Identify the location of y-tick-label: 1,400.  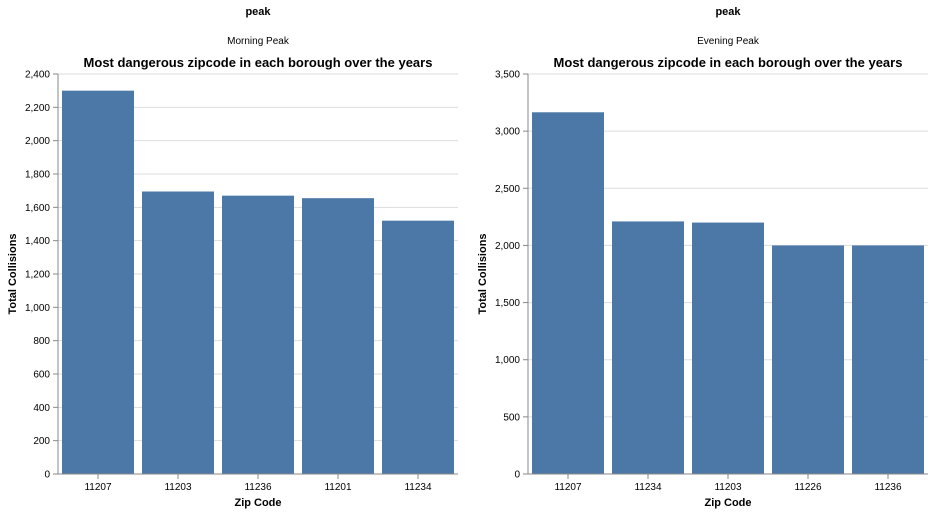
(37, 241).